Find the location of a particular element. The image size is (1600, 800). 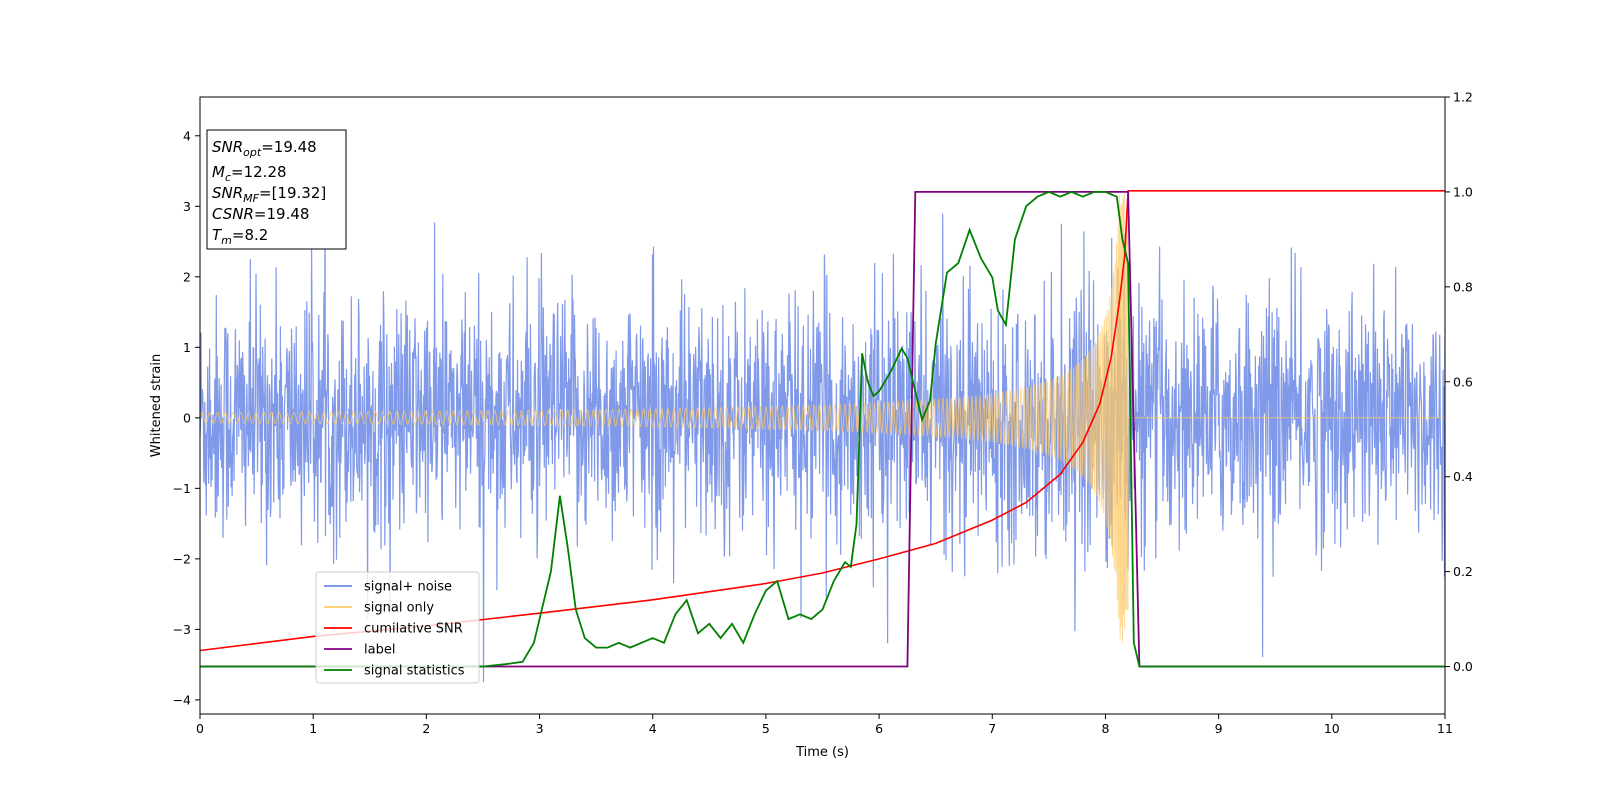

y-left-tick-label: 0 is located at coordinates (187, 417).